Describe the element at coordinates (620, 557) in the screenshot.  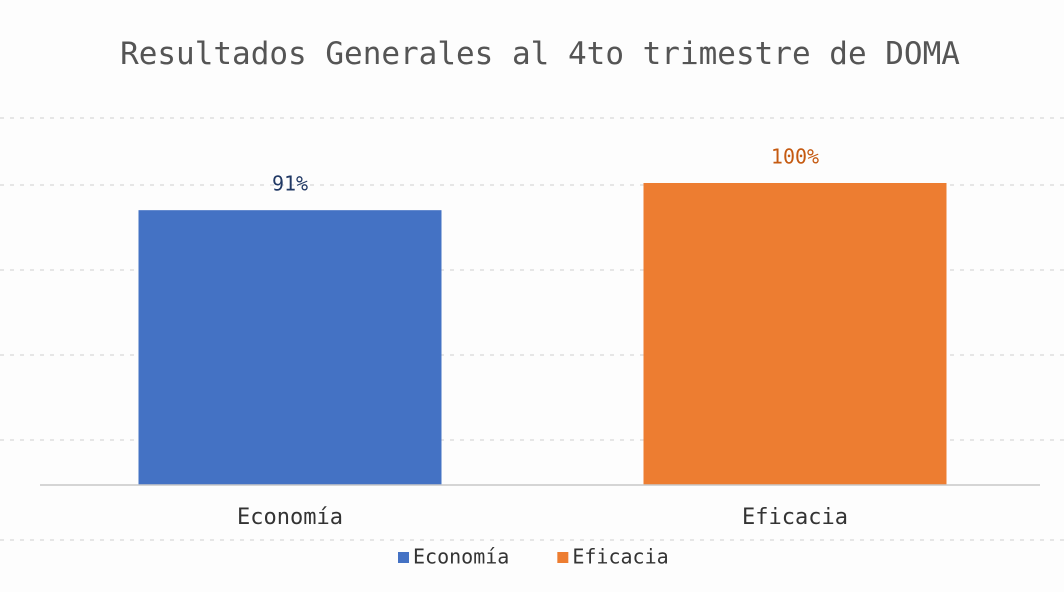
I see `legend-label: Eficacia` at that location.